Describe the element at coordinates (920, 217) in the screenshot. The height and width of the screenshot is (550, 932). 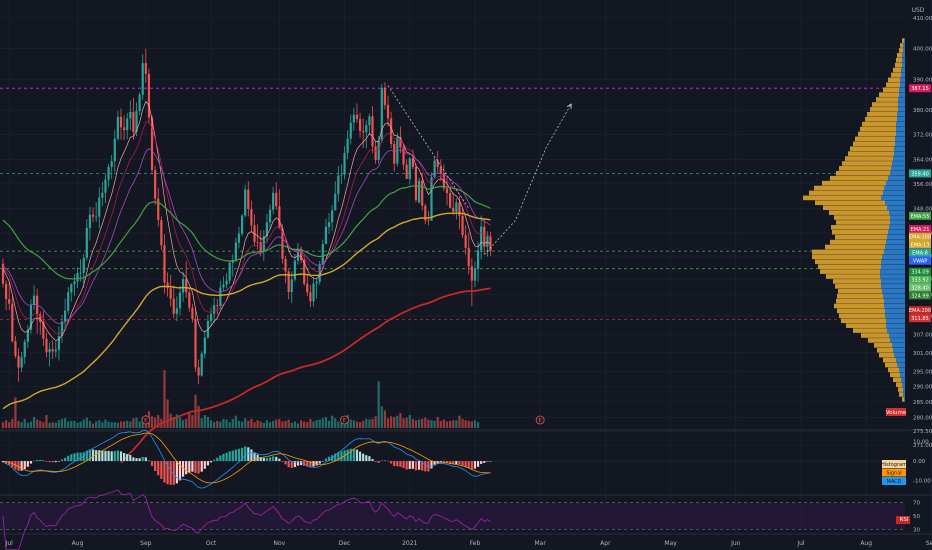
I see `price-label-text: EMA:55` at that location.